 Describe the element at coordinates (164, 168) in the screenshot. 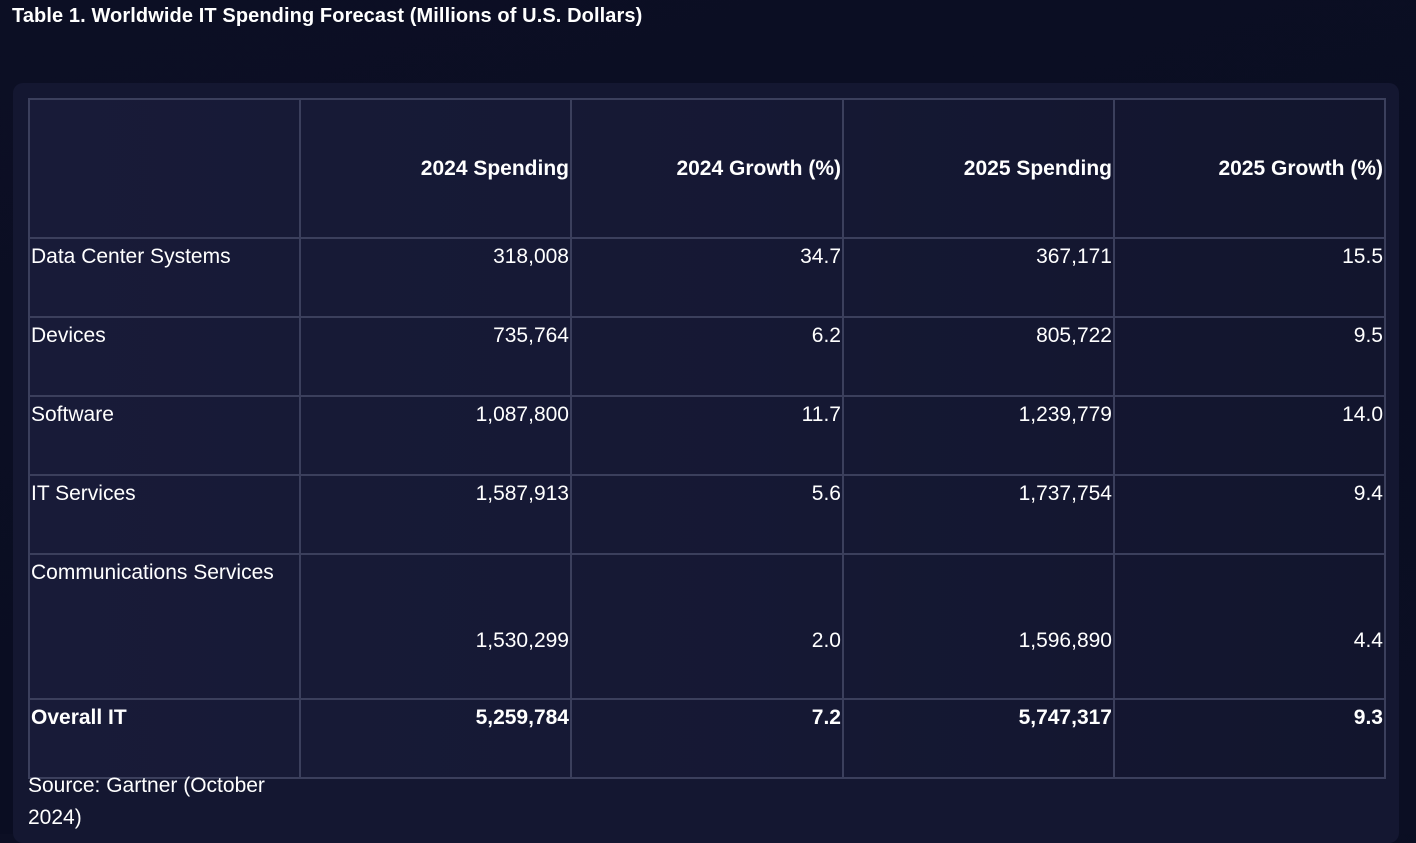

I see `header-category` at that location.